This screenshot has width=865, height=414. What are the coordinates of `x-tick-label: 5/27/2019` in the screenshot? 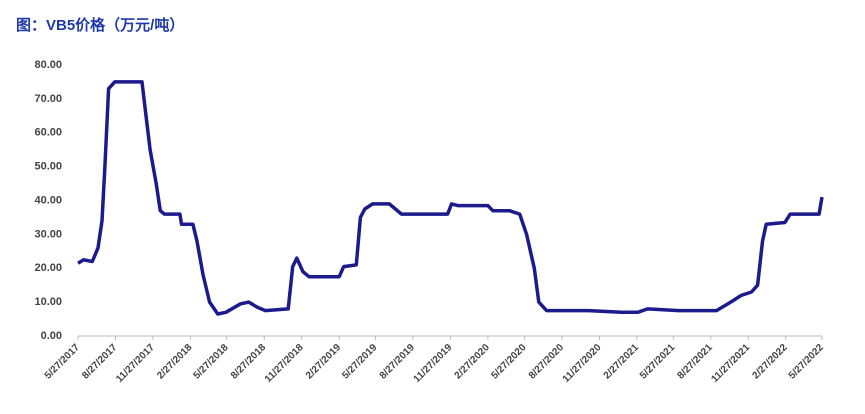 It's located at (360, 362).